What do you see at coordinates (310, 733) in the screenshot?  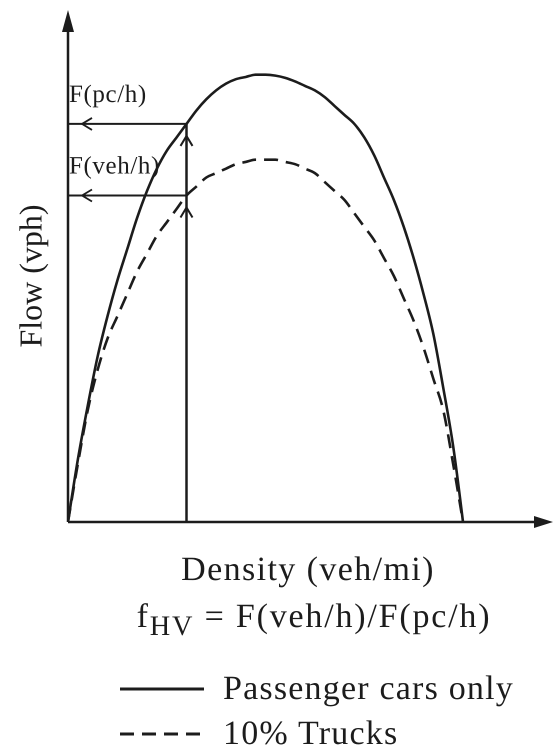 I see `legend-label: 10% Trucks` at bounding box center [310, 733].